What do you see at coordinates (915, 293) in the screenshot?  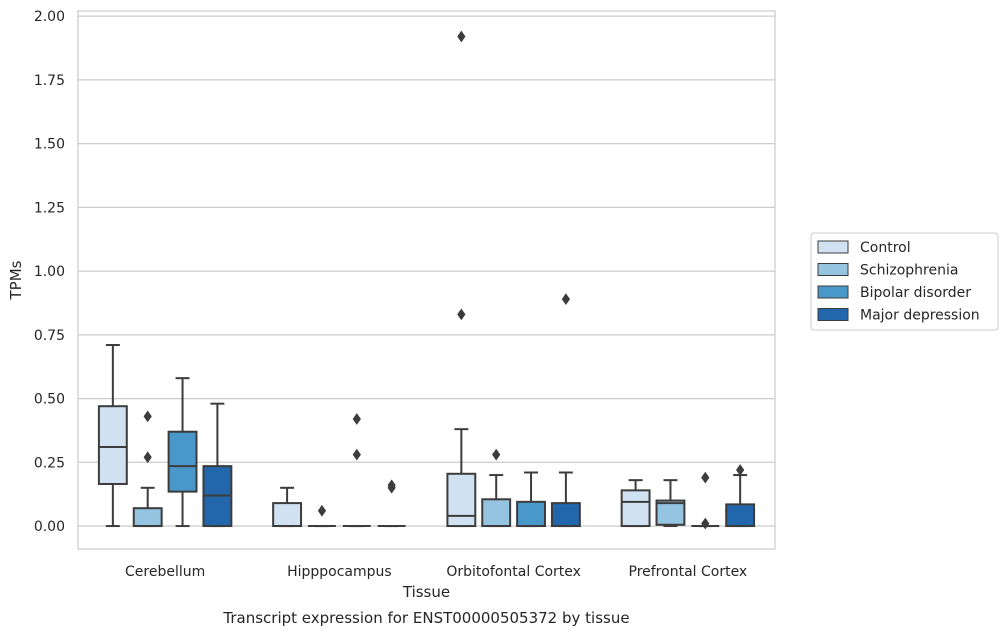 I see `legend-label: Bipolar disorder` at bounding box center [915, 293].